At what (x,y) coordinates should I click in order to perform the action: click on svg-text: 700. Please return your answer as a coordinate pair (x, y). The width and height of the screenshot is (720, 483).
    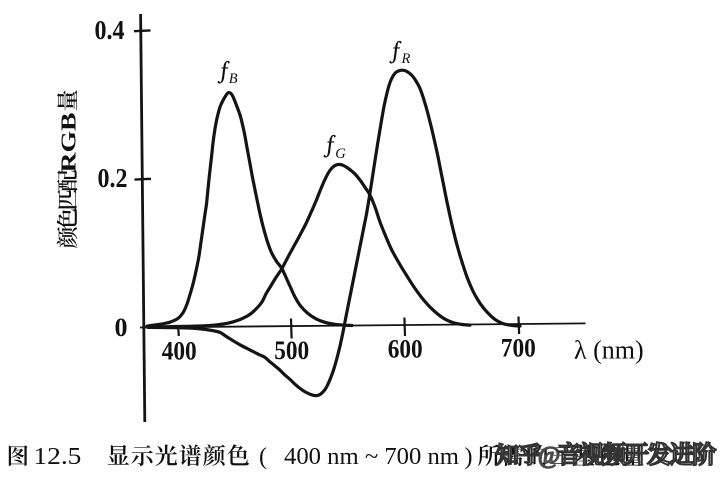
    Looking at the image, I should click on (518, 347).